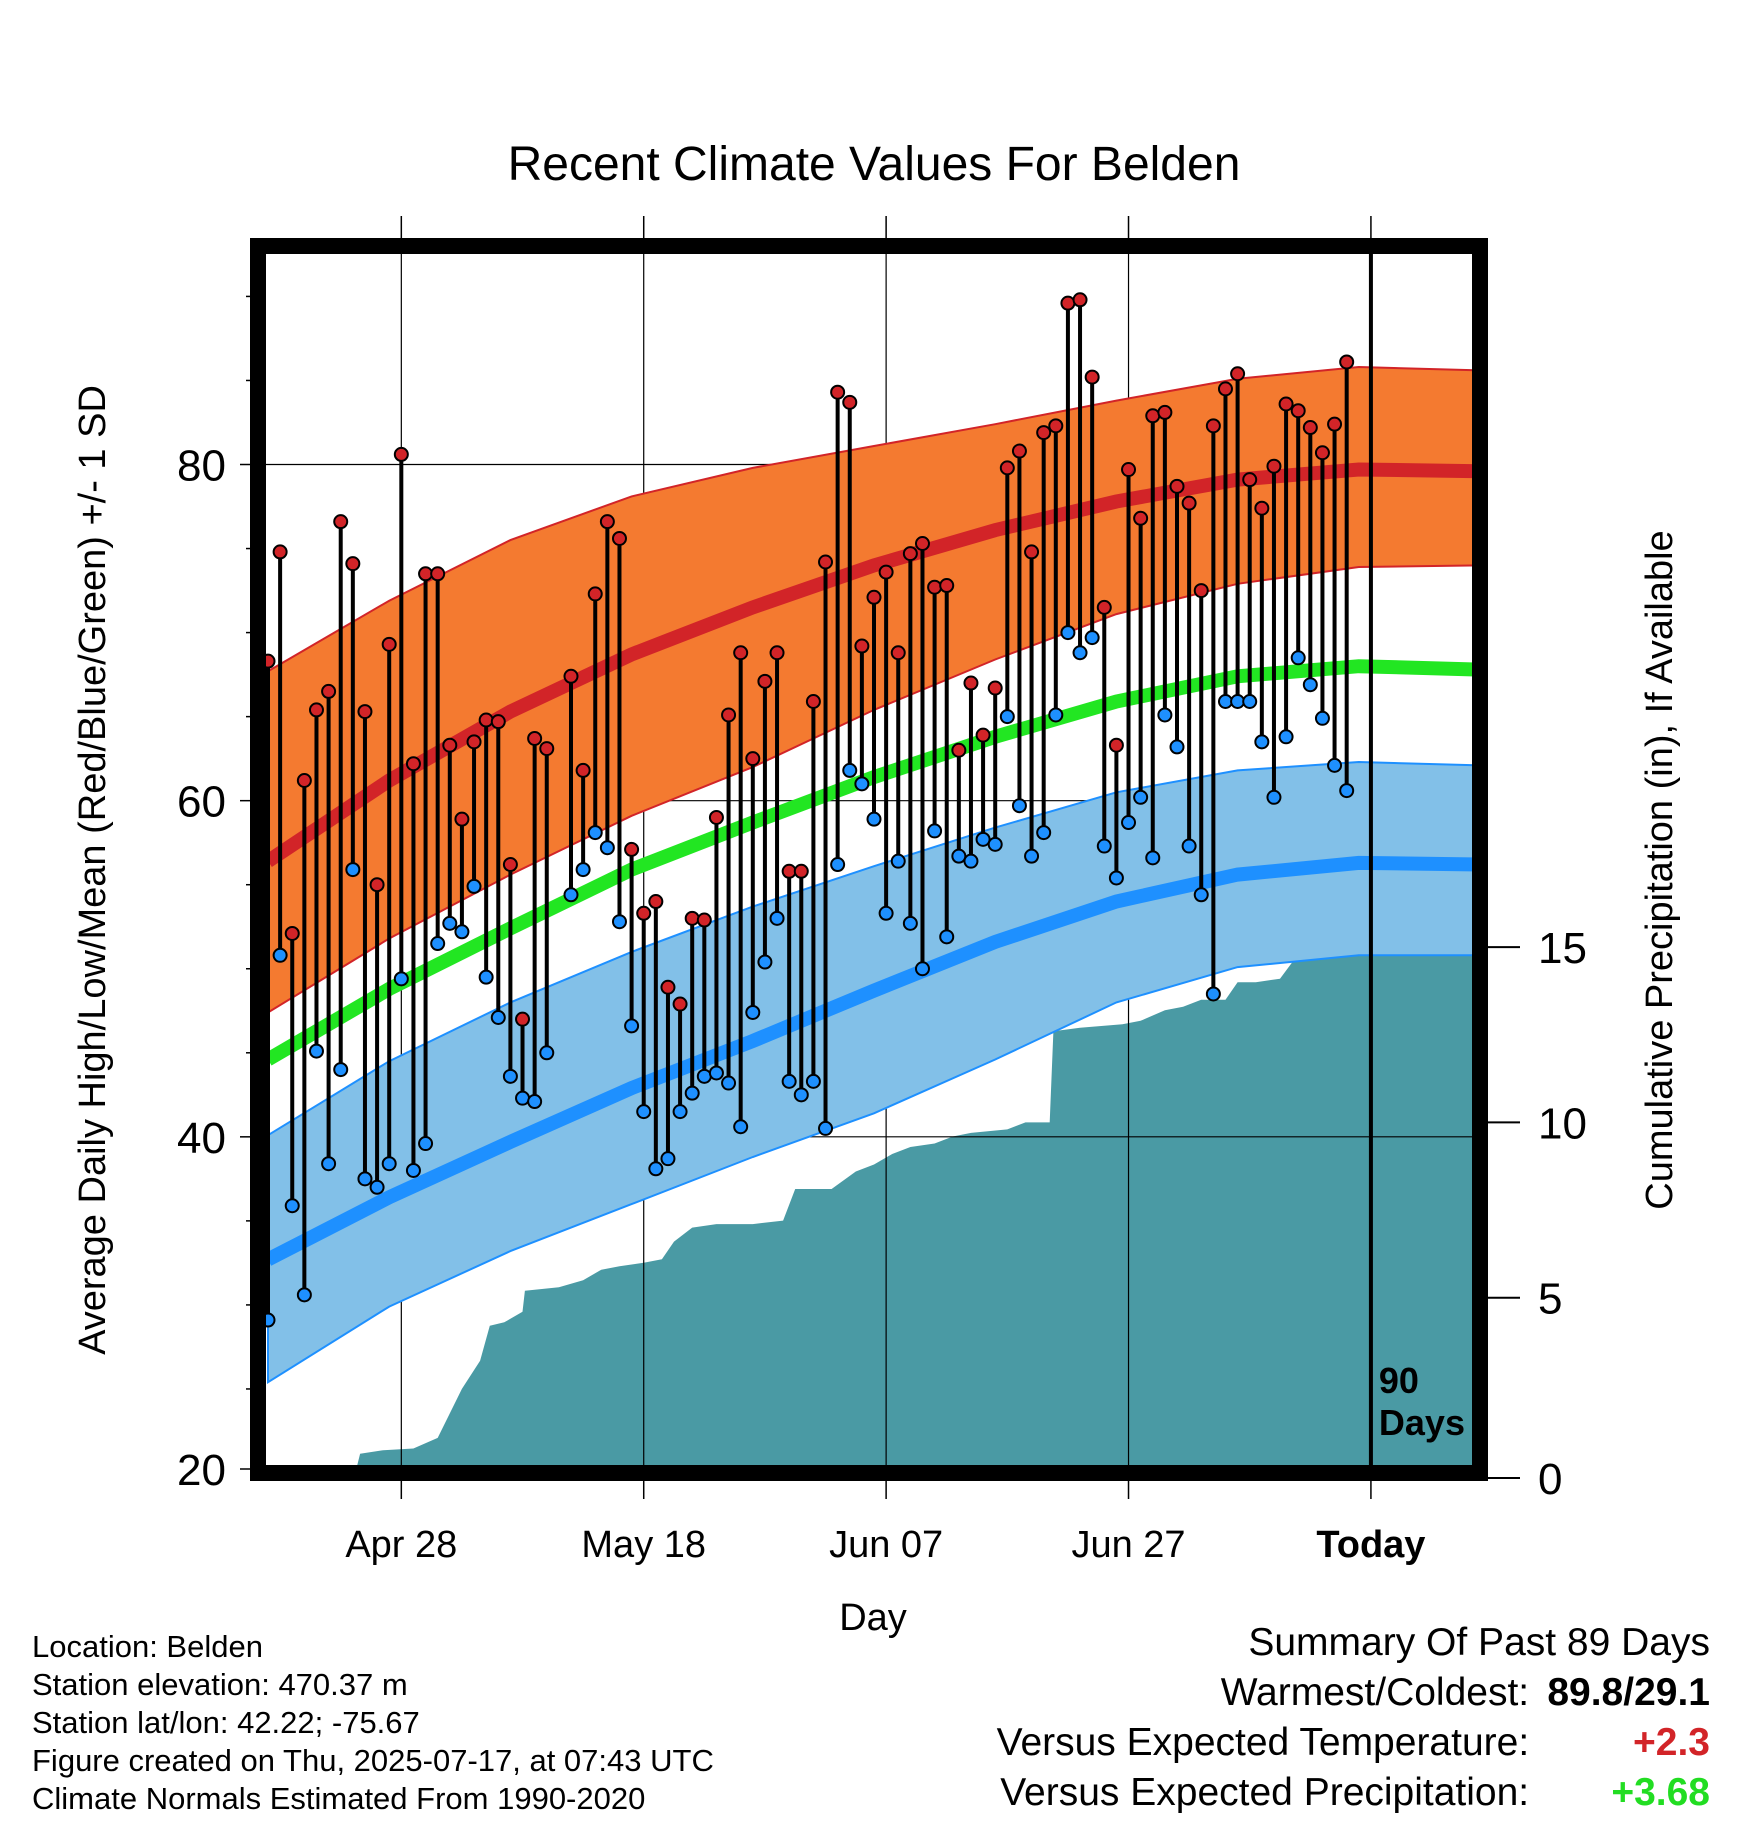 This screenshot has height=1828, width=1748. What do you see at coordinates (201, 1138) in the screenshot?
I see `y-tick-label: 40` at bounding box center [201, 1138].